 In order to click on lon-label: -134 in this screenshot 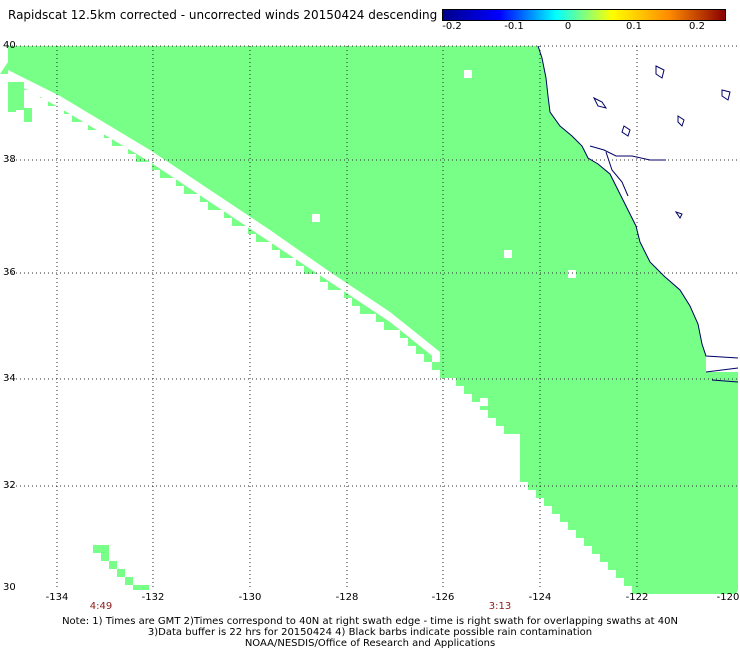, I will do `click(57, 597)`.